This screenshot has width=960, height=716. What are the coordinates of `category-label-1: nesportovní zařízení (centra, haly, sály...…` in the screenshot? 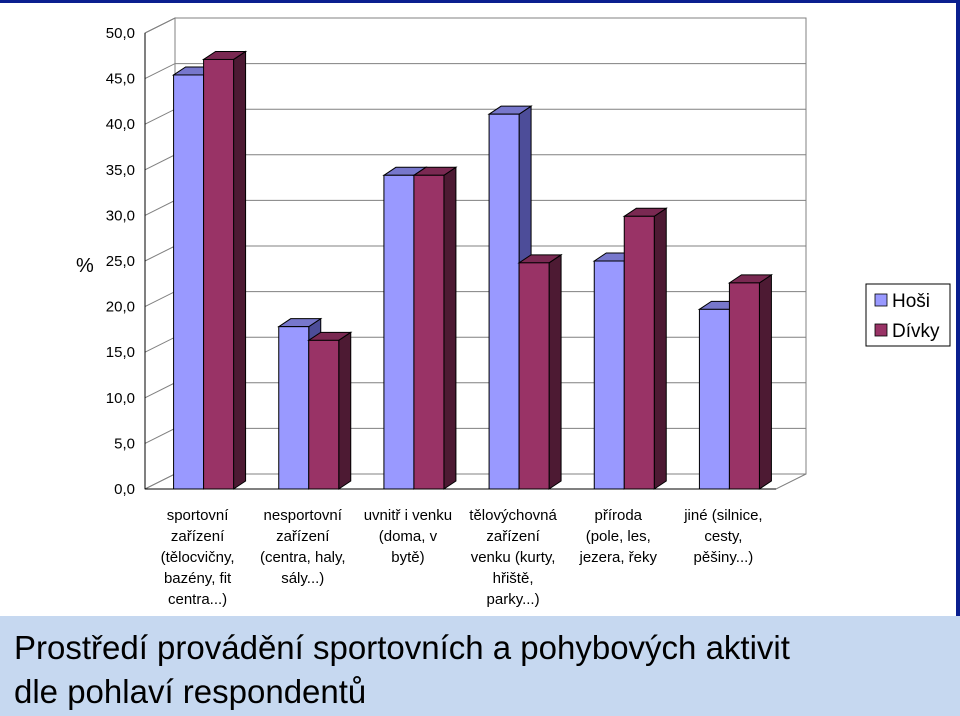 It's located at (303, 547).